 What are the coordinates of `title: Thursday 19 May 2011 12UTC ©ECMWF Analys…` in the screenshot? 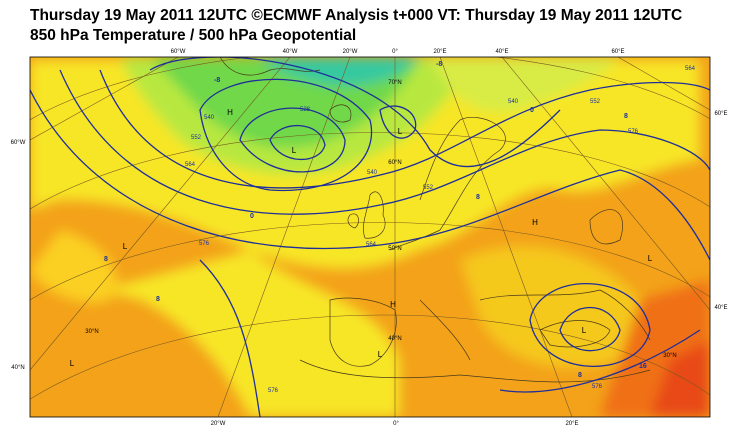 It's located at (356, 15).